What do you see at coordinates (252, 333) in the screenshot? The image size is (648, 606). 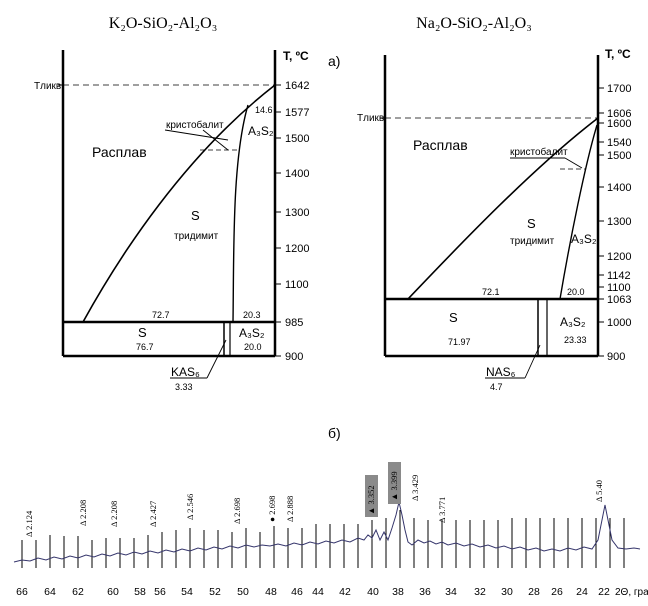 I see `panel-k-lower-a3s2-label: A₃S₂` at bounding box center [252, 333].